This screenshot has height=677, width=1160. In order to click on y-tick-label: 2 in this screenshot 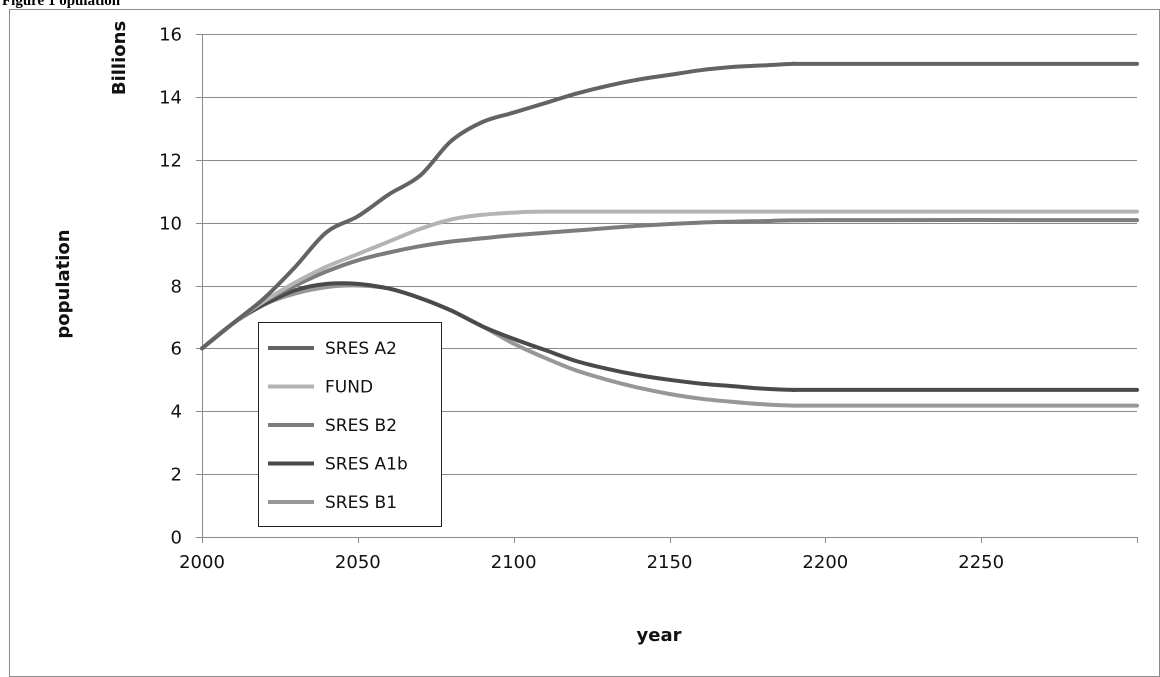, I will do `click(176, 475)`.